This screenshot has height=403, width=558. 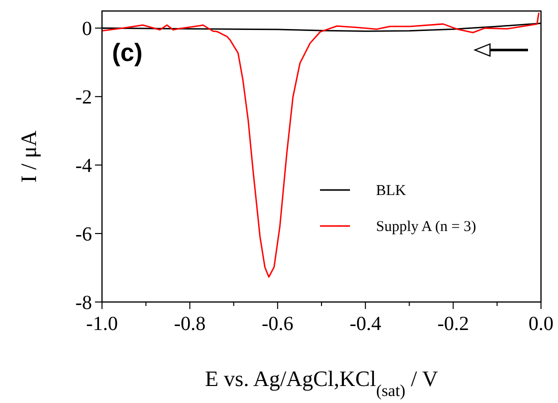 I want to click on y-tick-label: -8, so click(x=83, y=303).